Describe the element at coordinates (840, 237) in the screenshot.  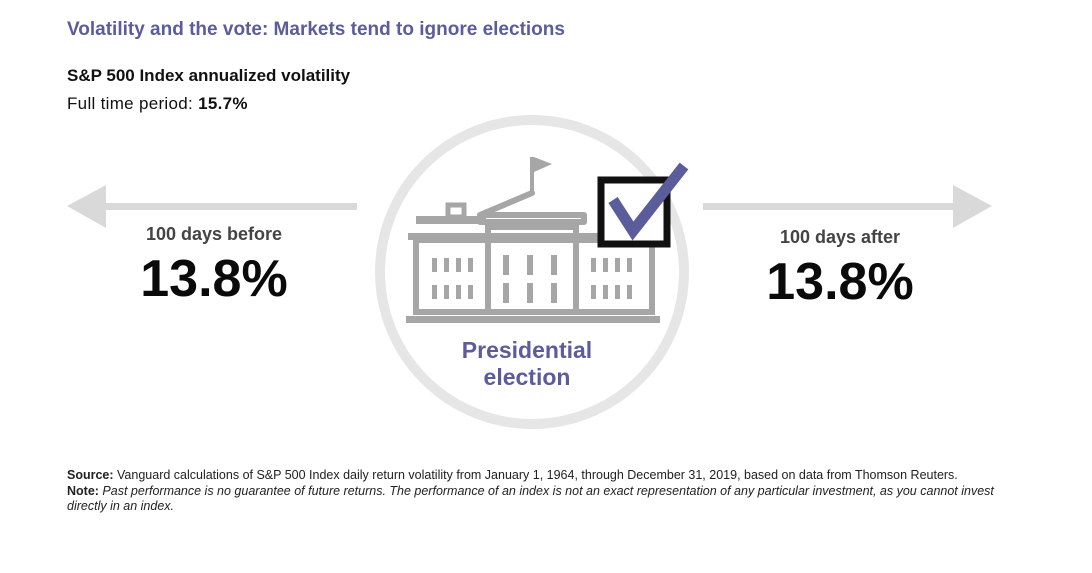
I see `after-label: 100 days after` at that location.